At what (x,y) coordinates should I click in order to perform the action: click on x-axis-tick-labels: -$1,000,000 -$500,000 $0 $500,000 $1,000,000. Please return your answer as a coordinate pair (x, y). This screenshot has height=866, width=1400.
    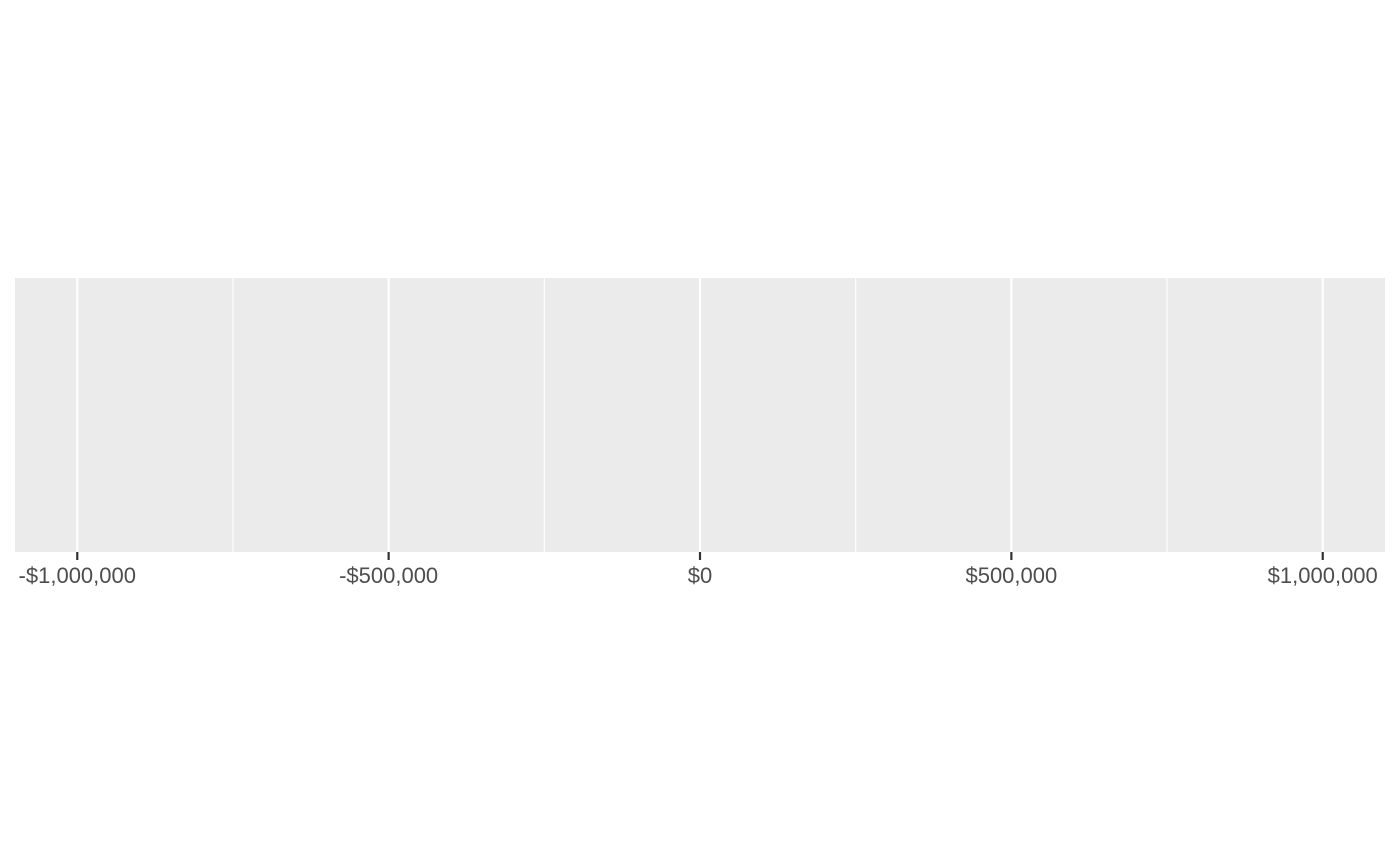
    Looking at the image, I should click on (698, 575).